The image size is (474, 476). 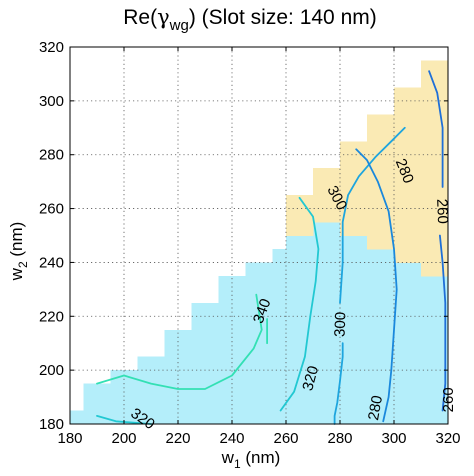 I want to click on contour-label-280: 280, so click(x=375, y=408).